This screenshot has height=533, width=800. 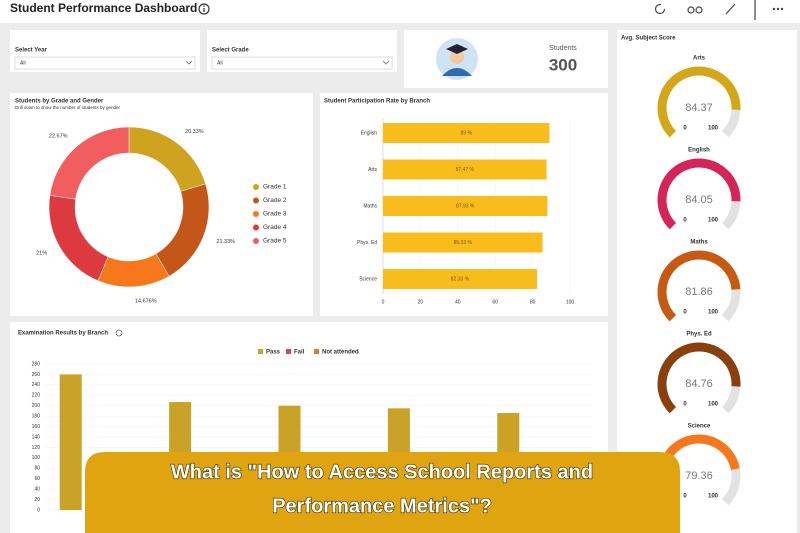 I want to click on gauge-value: 84.37, so click(x=699, y=108).